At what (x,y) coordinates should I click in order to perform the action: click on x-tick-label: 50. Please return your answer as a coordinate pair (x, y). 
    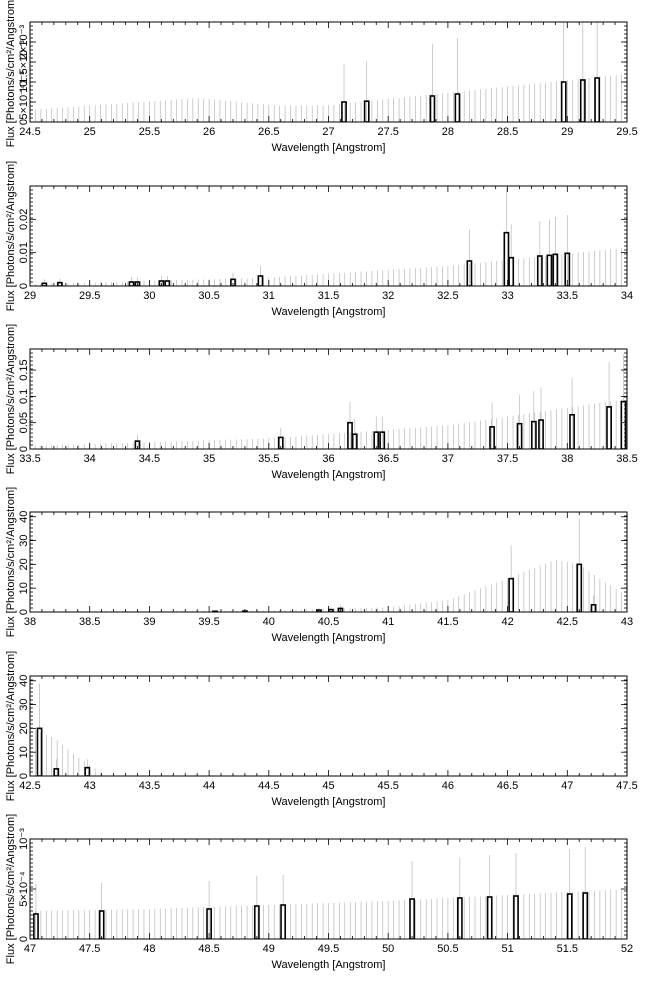
    Looking at the image, I should click on (388, 949).